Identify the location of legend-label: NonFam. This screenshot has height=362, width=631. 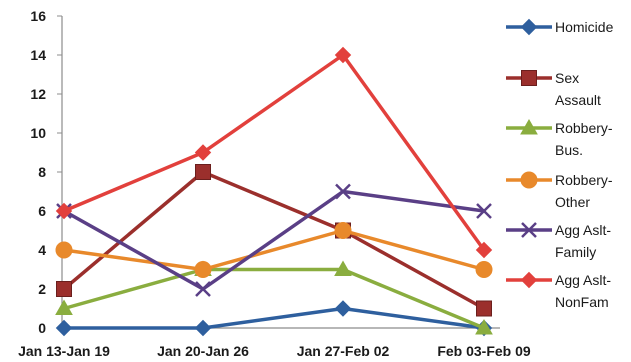
(582, 302).